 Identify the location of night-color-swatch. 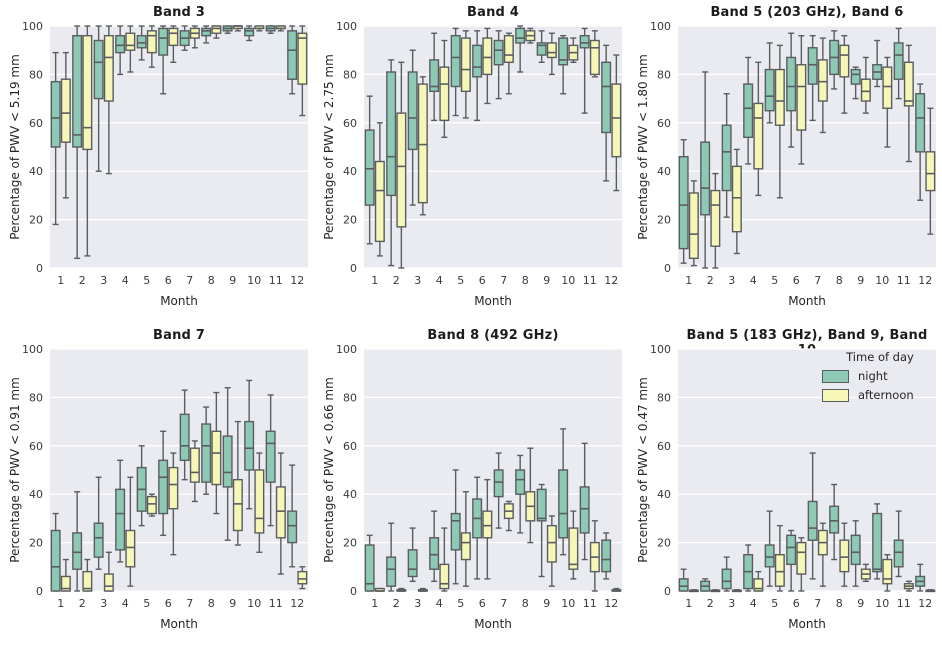
(835, 376).